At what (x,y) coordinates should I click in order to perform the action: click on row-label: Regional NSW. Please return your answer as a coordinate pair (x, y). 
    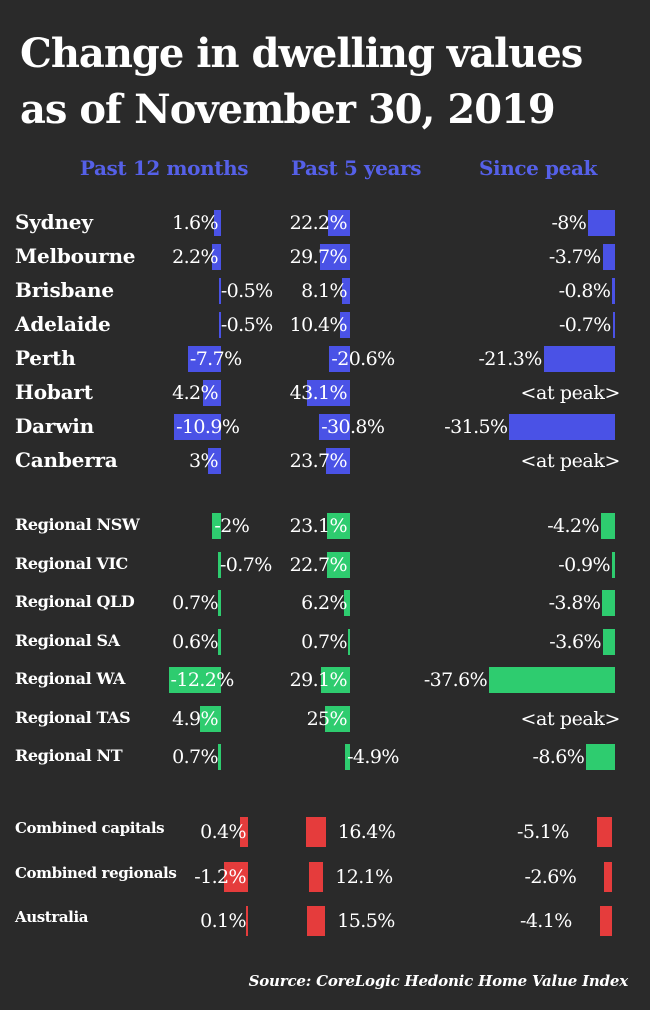
    Looking at the image, I should click on (77, 524).